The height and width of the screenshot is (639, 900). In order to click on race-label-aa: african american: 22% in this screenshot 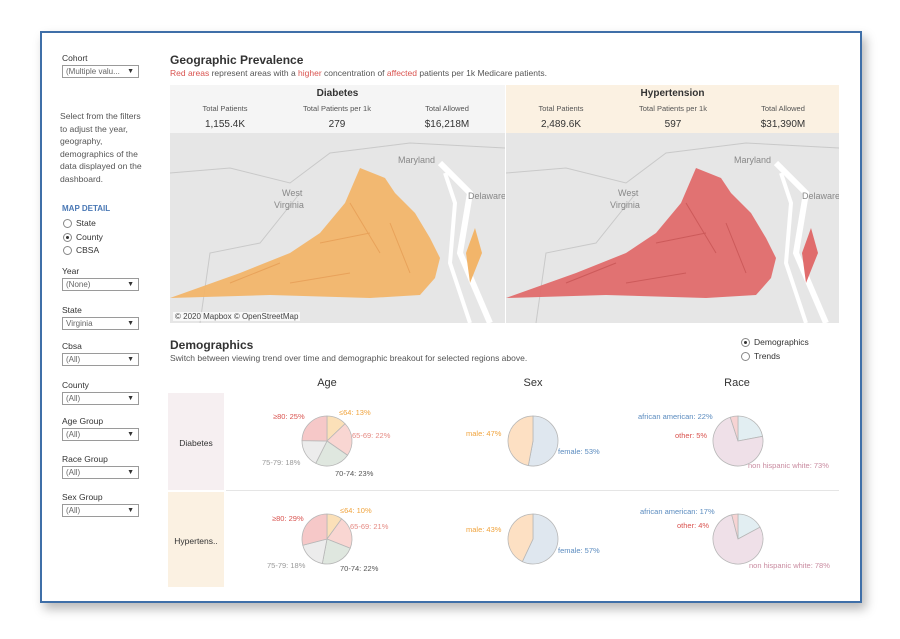, I will do `click(675, 416)`.